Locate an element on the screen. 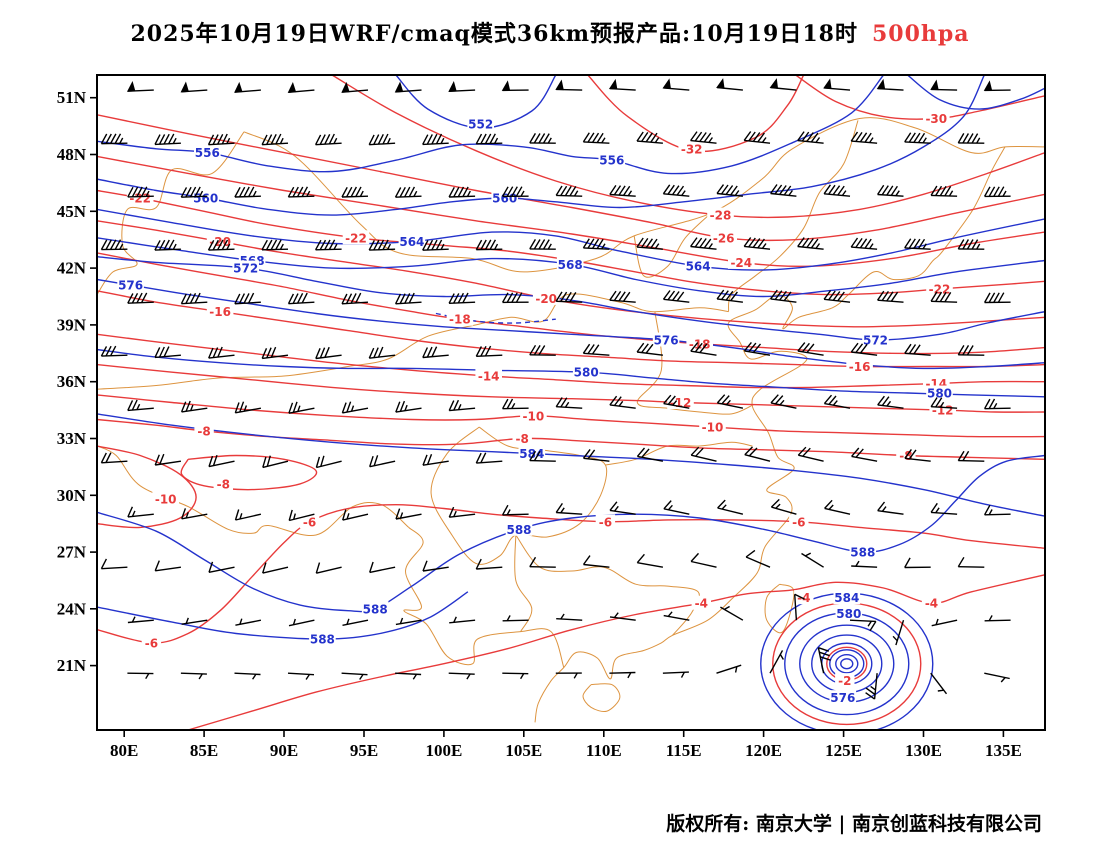 The height and width of the screenshot is (850, 1100). lat-axis-tick-label: 51N is located at coordinates (72, 97).